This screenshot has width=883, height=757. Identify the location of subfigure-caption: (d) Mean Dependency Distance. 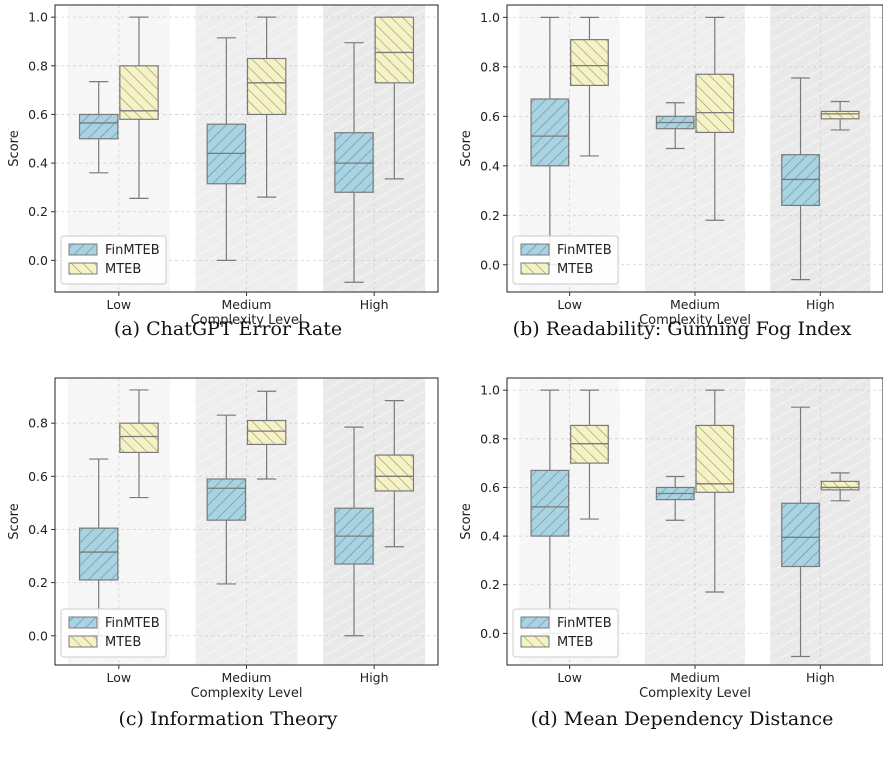
(682, 719).